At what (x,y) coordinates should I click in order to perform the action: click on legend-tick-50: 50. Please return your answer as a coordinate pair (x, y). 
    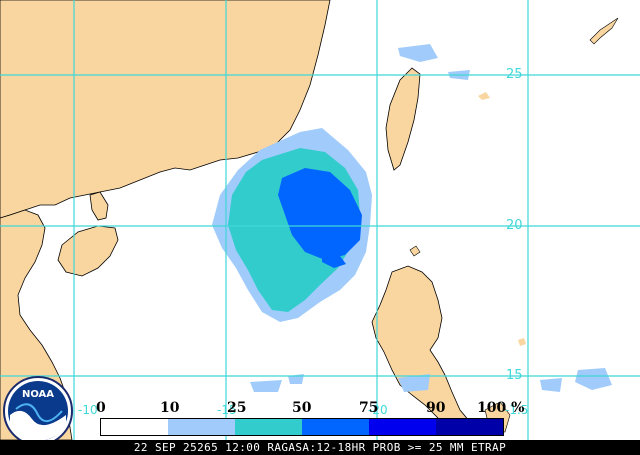
    Looking at the image, I should click on (302, 408).